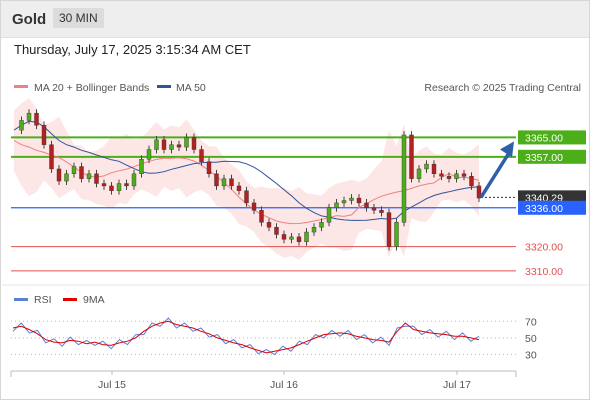 This screenshot has width=590, height=400. I want to click on level-resistance-0-label: 3365.00, so click(544, 138).